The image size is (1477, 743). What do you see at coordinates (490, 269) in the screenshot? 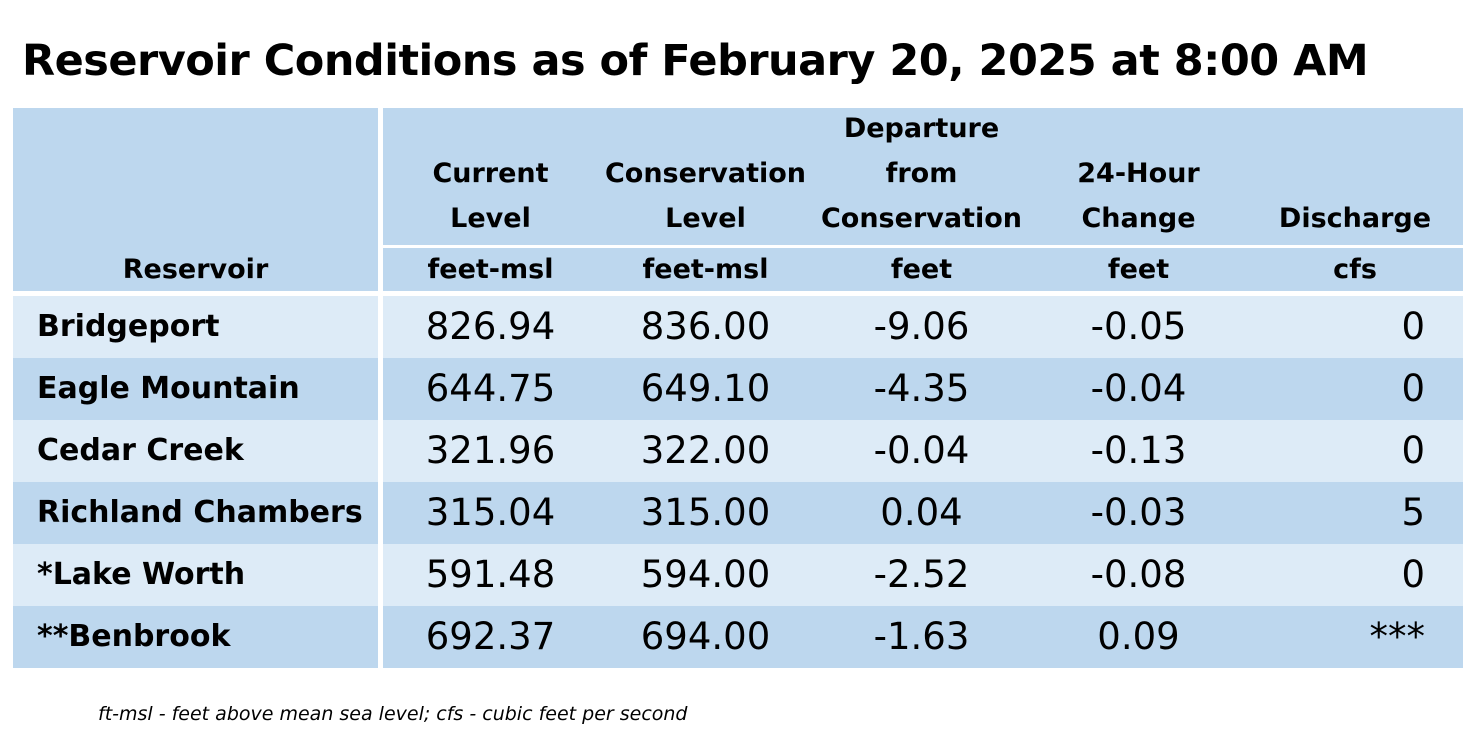
I see `unit-current-level: feet-msl` at bounding box center [490, 269].